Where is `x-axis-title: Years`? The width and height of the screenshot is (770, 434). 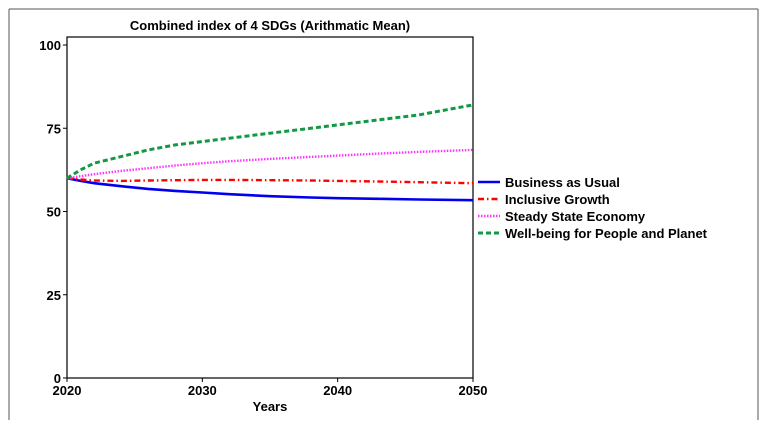 x-axis-title: Years is located at coordinates (270, 406).